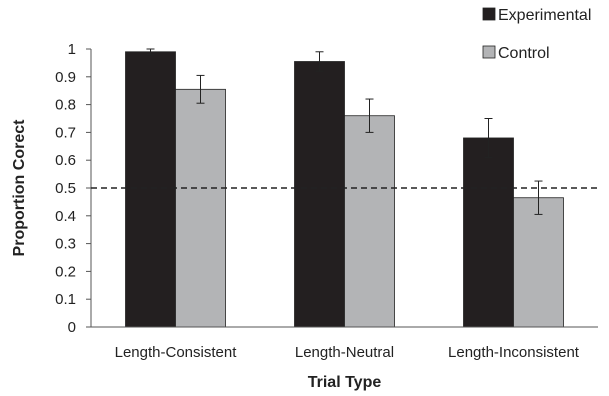 Image resolution: width=609 pixels, height=396 pixels. What do you see at coordinates (344, 352) in the screenshot?
I see `x-category-label: Length-Neutral` at bounding box center [344, 352].